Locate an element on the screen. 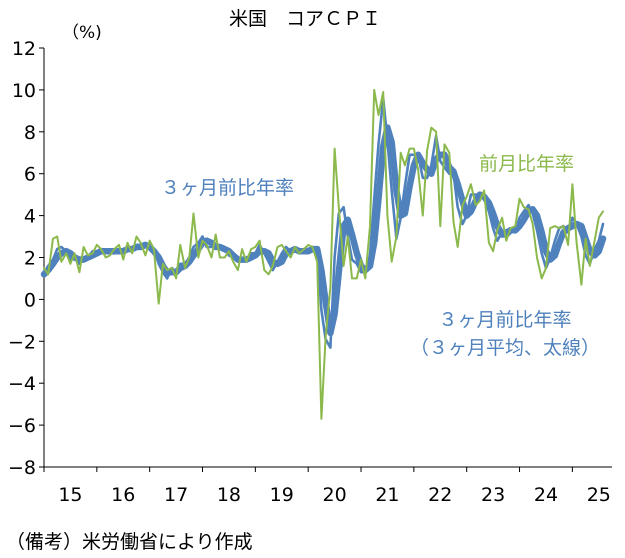 Image resolution: width=625 pixels, height=558 pixels. y-tick-label: 8 is located at coordinates (30, 133).